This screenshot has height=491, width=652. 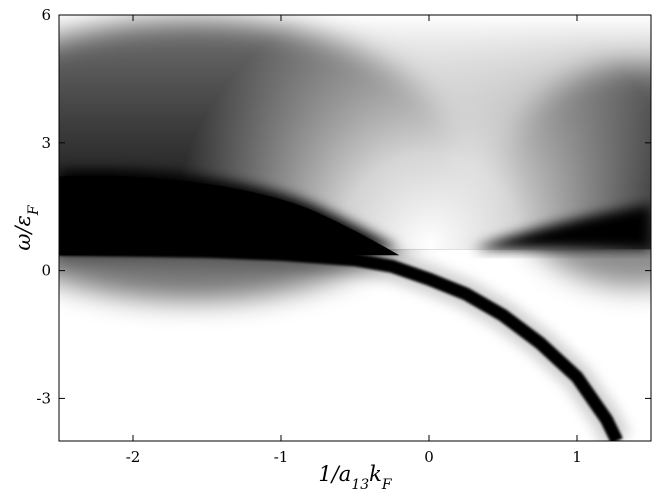 I want to click on right-black-band, so click(x=562, y=227).